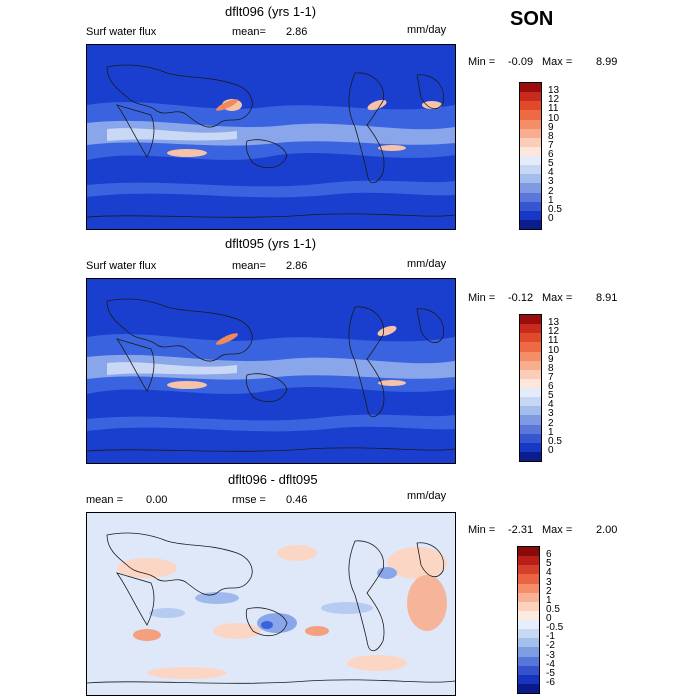 This screenshot has height=700, width=700. What do you see at coordinates (249, 32) in the screenshot?
I see `panel1-mean-label: mean=` at bounding box center [249, 32].